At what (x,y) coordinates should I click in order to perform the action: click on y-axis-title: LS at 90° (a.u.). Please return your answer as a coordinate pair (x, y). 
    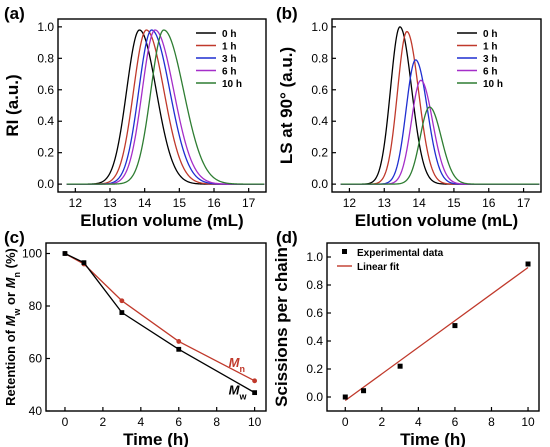
    Looking at the image, I should click on (286, 105).